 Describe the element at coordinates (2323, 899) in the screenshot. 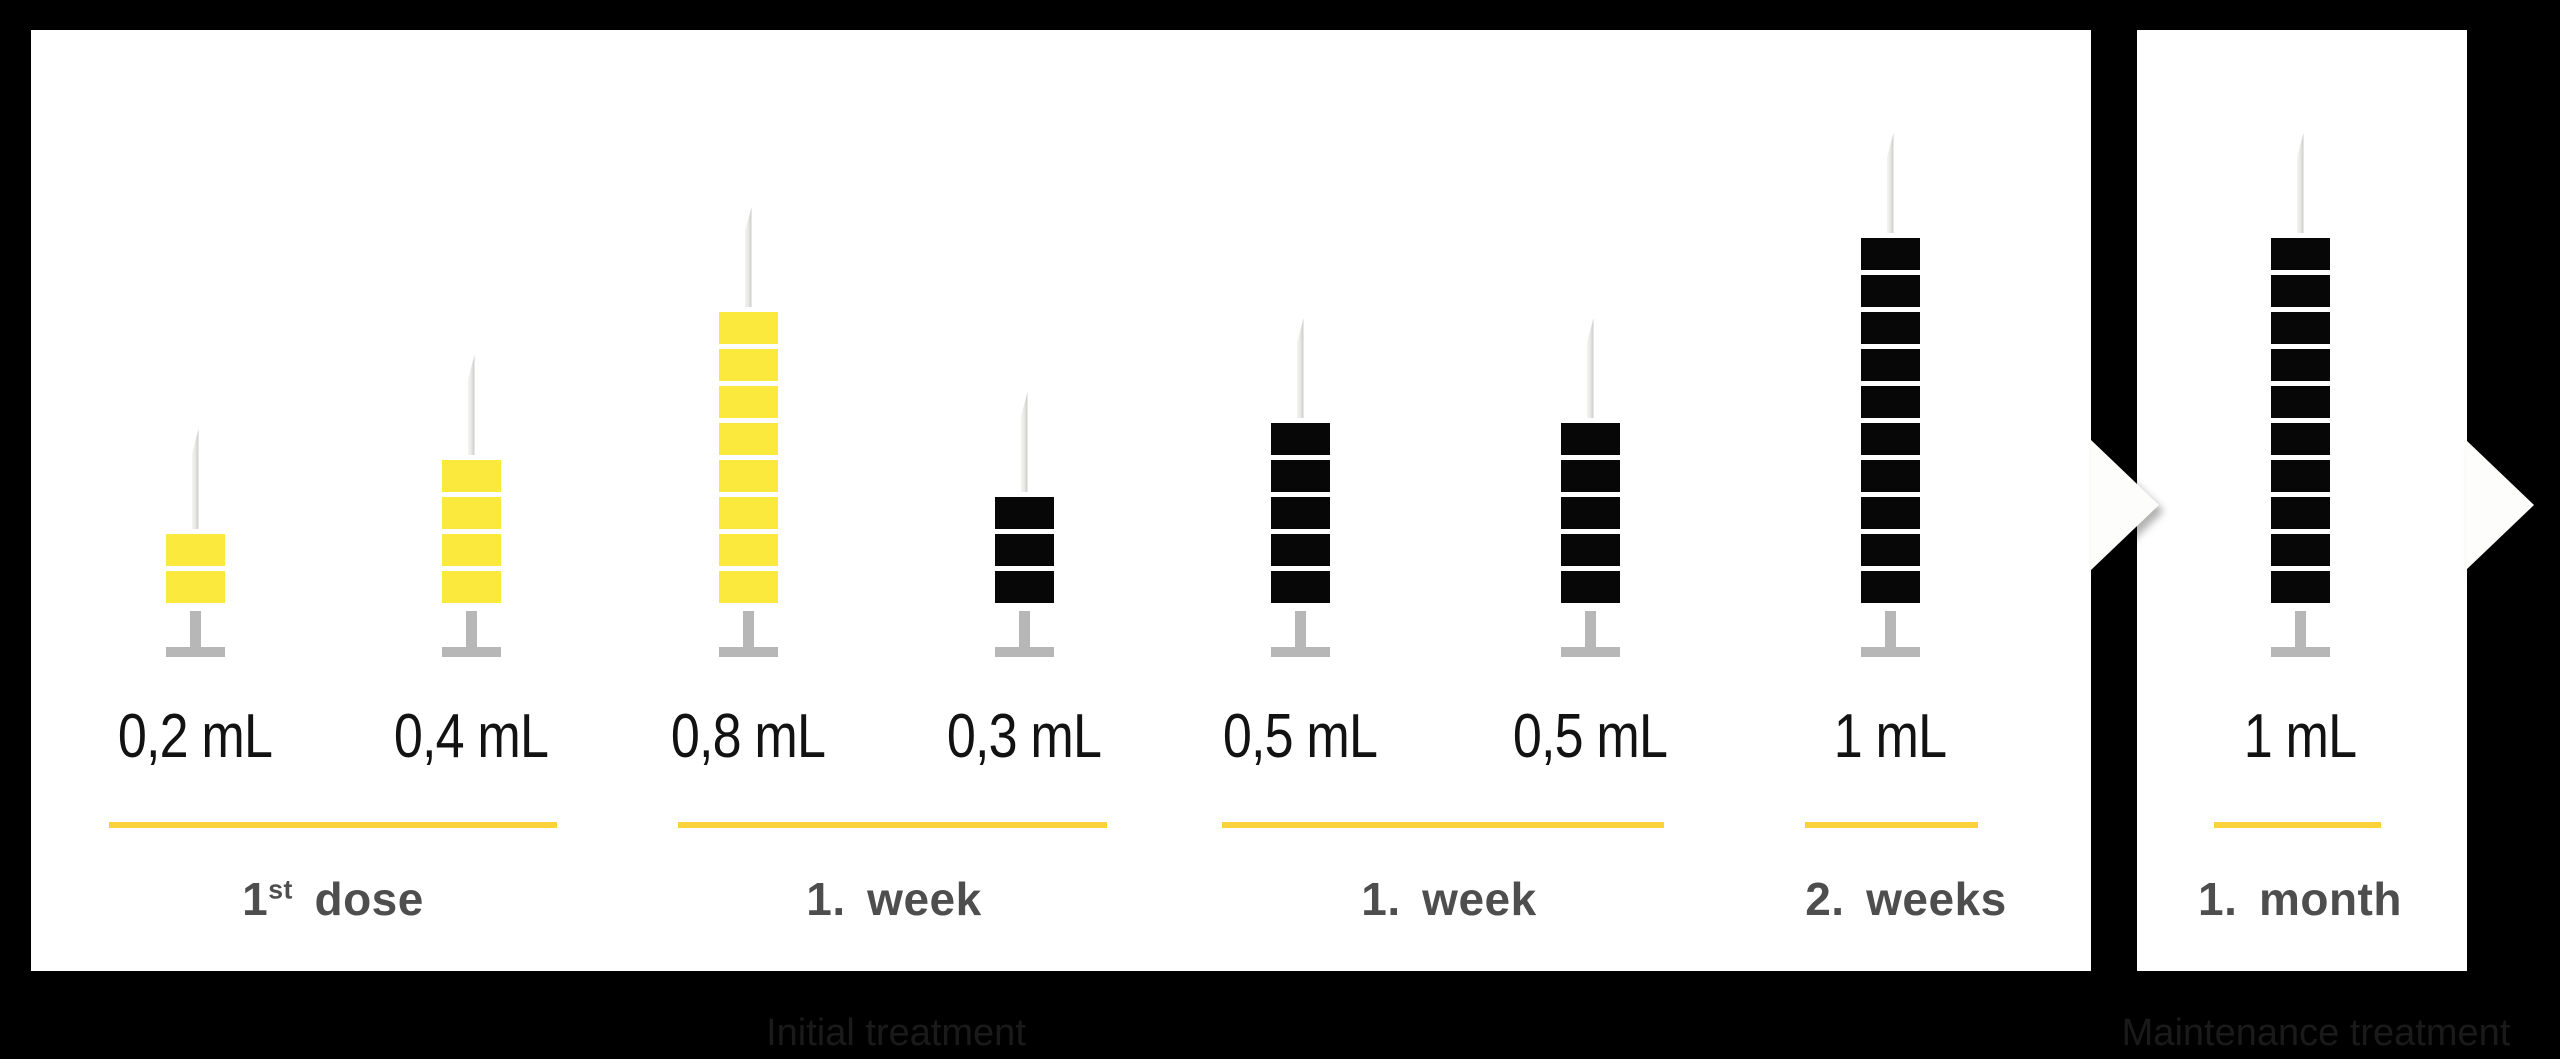

I see `group-label-word: month` at that location.